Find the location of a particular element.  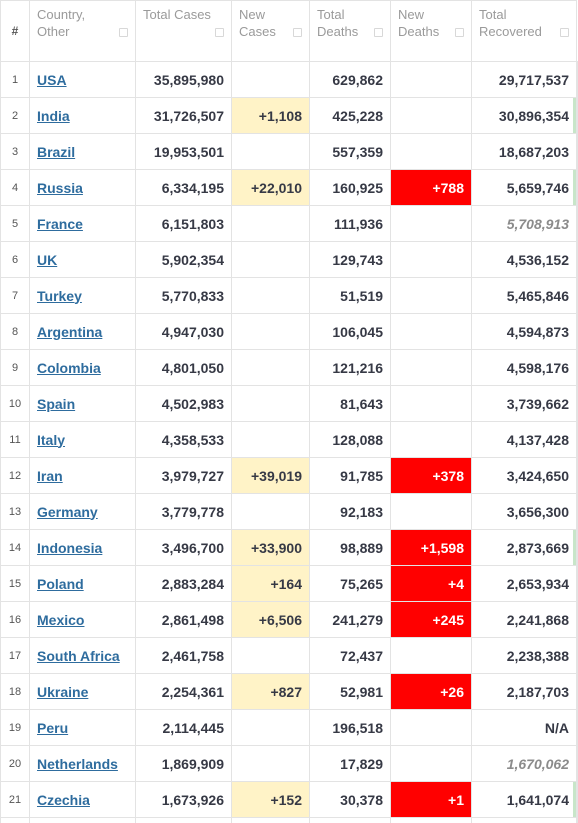

total-recovered-cell: 3,739,662 is located at coordinates (524, 403).